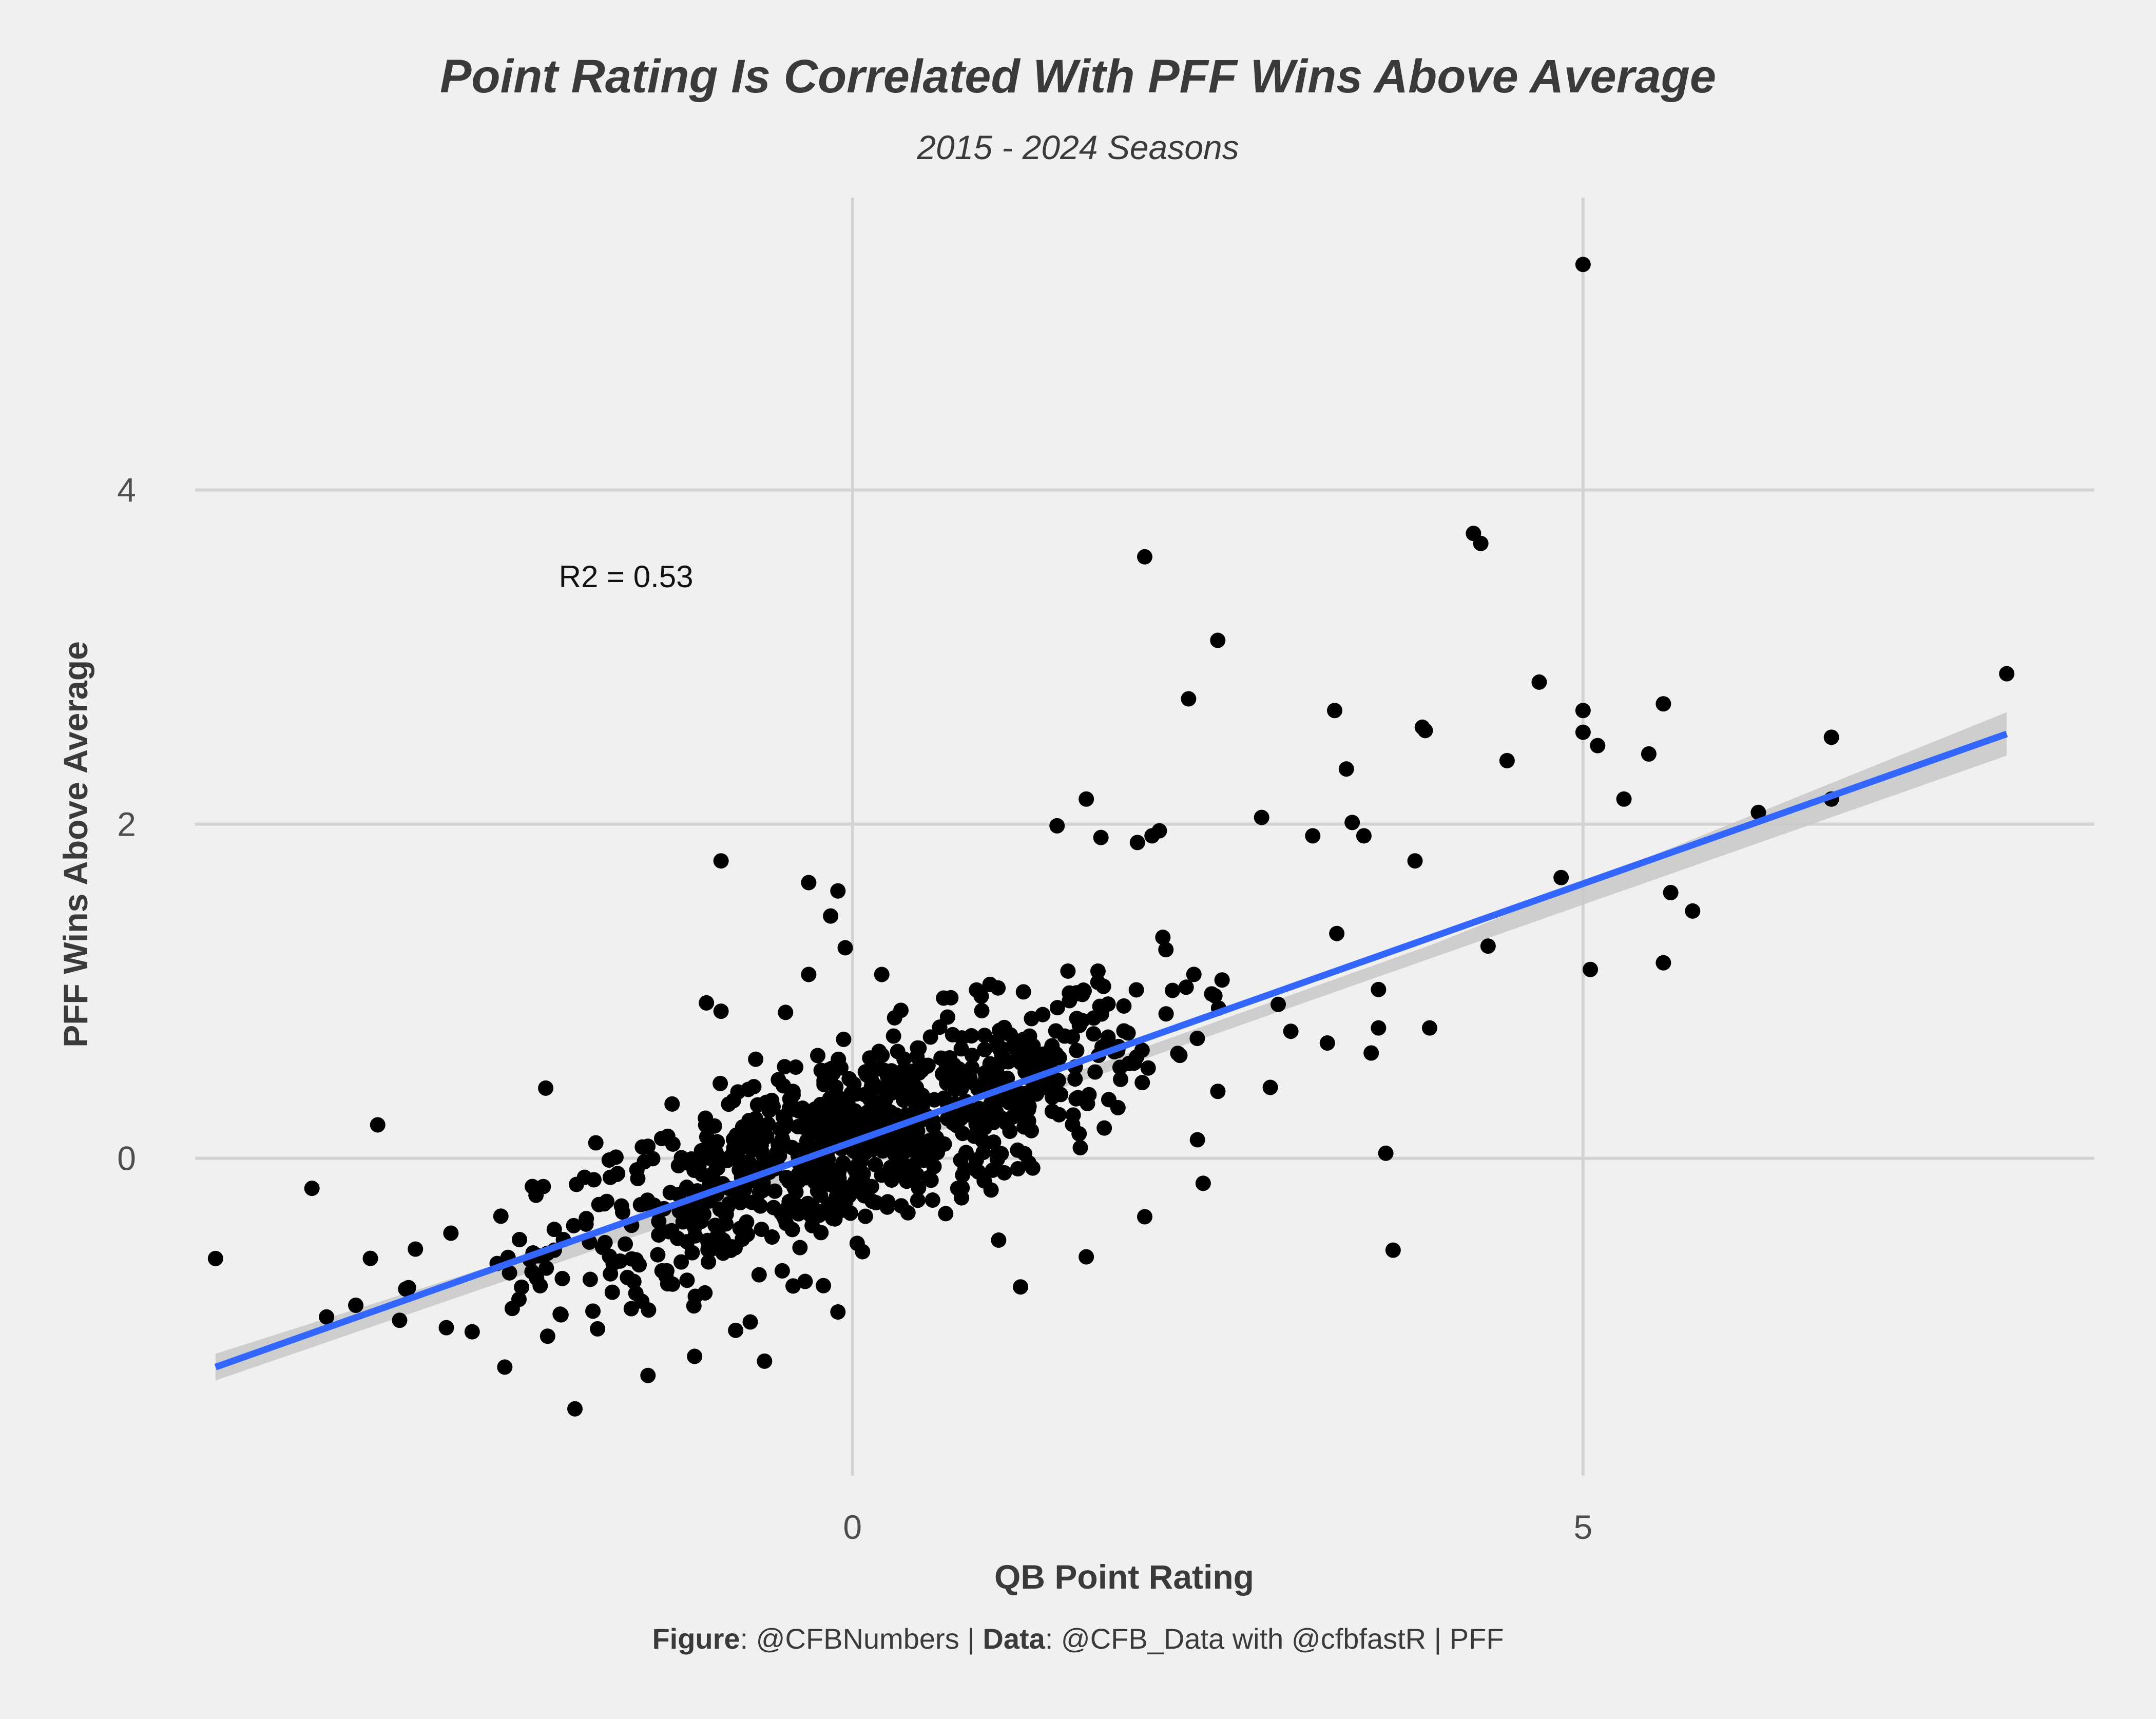 The width and height of the screenshot is (2156, 1719). What do you see at coordinates (1077, 147) in the screenshot?
I see `chart-subtitle: 2015 - 2024 Seasons` at bounding box center [1077, 147].